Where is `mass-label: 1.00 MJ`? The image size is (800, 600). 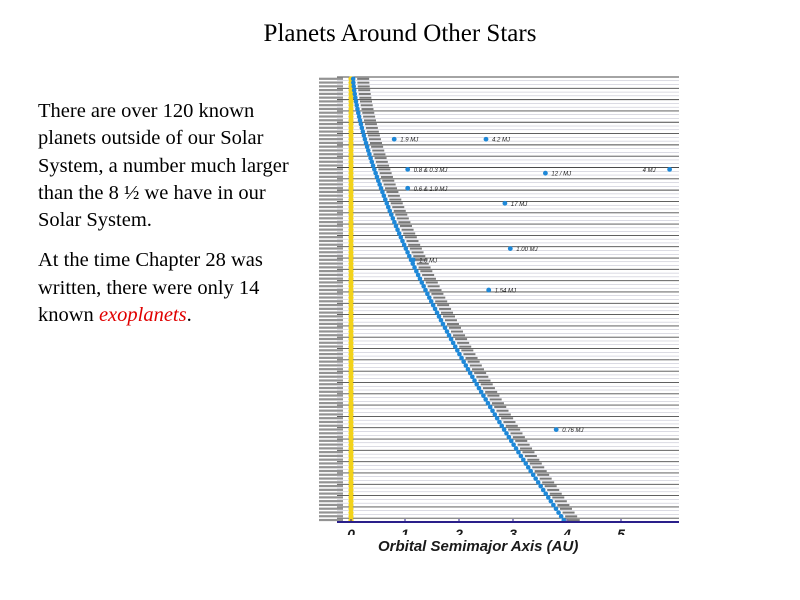
mass-label: 1.00 MJ is located at coordinates (527, 250).